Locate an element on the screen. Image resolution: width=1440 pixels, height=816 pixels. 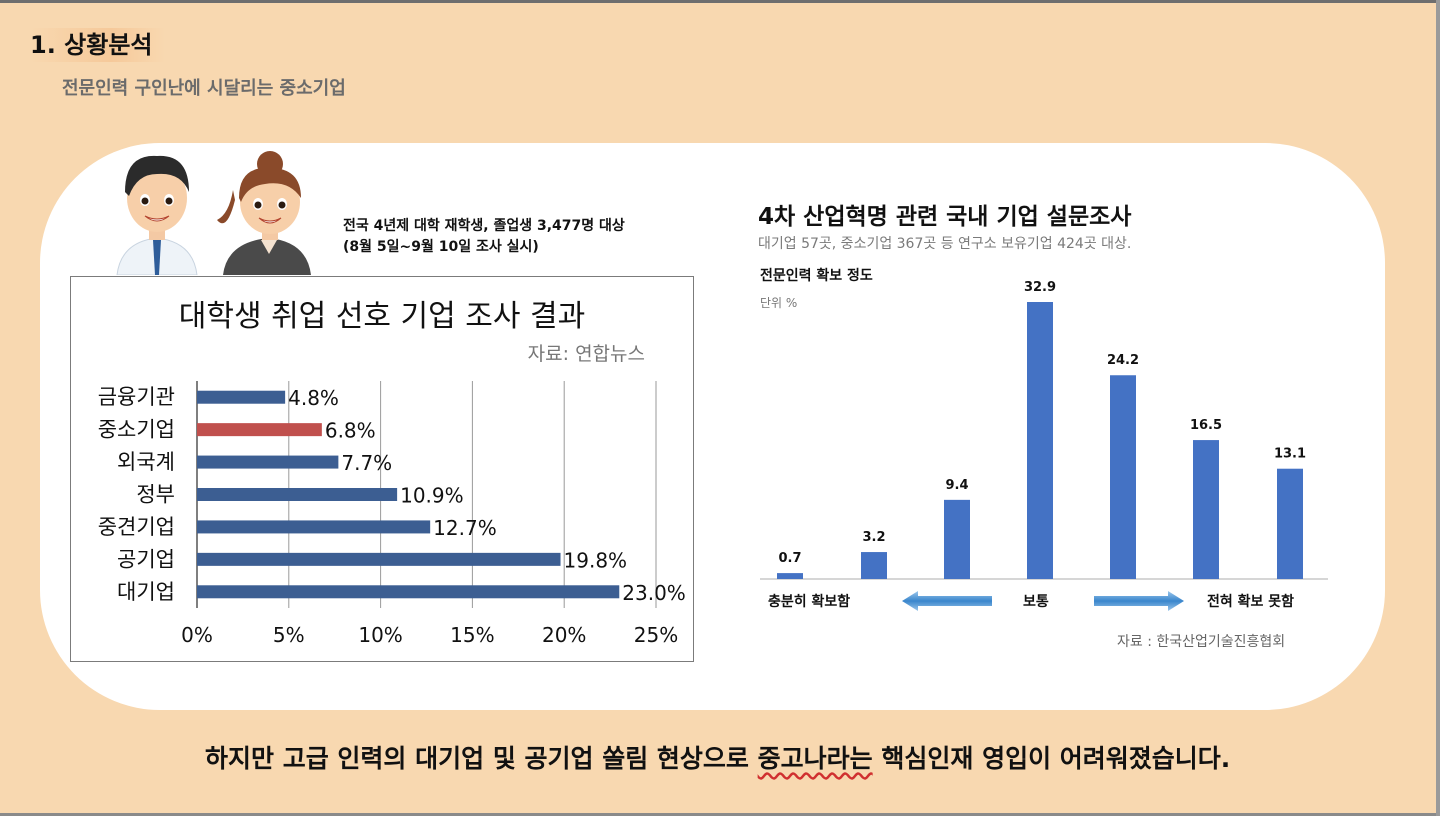
preference-category-label: 대기업 is located at coordinates (146, 592).